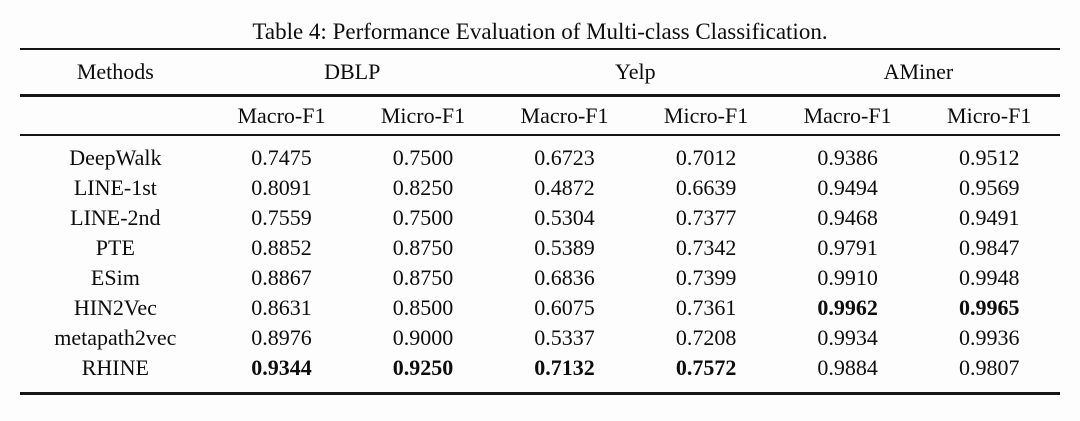 The height and width of the screenshot is (421, 1080). Describe the element at coordinates (989, 337) in the screenshot. I see `metric-cell: 0.9936` at that location.